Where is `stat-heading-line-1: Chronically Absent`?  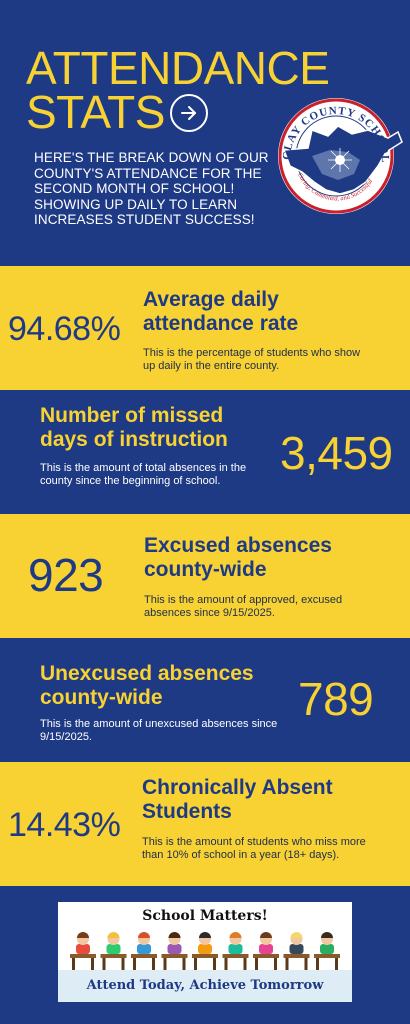
stat-heading-line-1: Chronically Absent is located at coordinates (237, 787).